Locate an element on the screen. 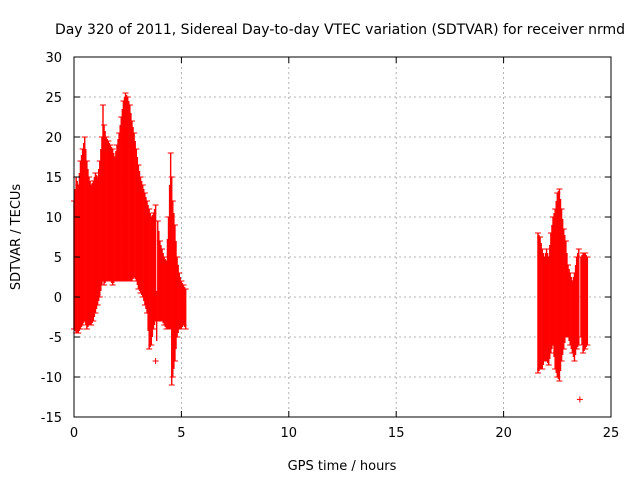 The height and width of the screenshot is (480, 640). y-tick-label: 30 is located at coordinates (53, 58).